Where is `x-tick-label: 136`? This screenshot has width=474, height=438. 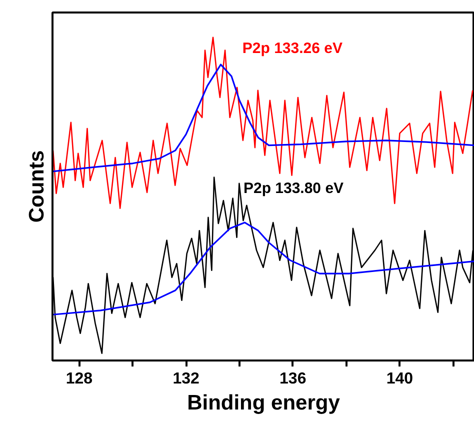 x-tick-label: 136 is located at coordinates (293, 379).